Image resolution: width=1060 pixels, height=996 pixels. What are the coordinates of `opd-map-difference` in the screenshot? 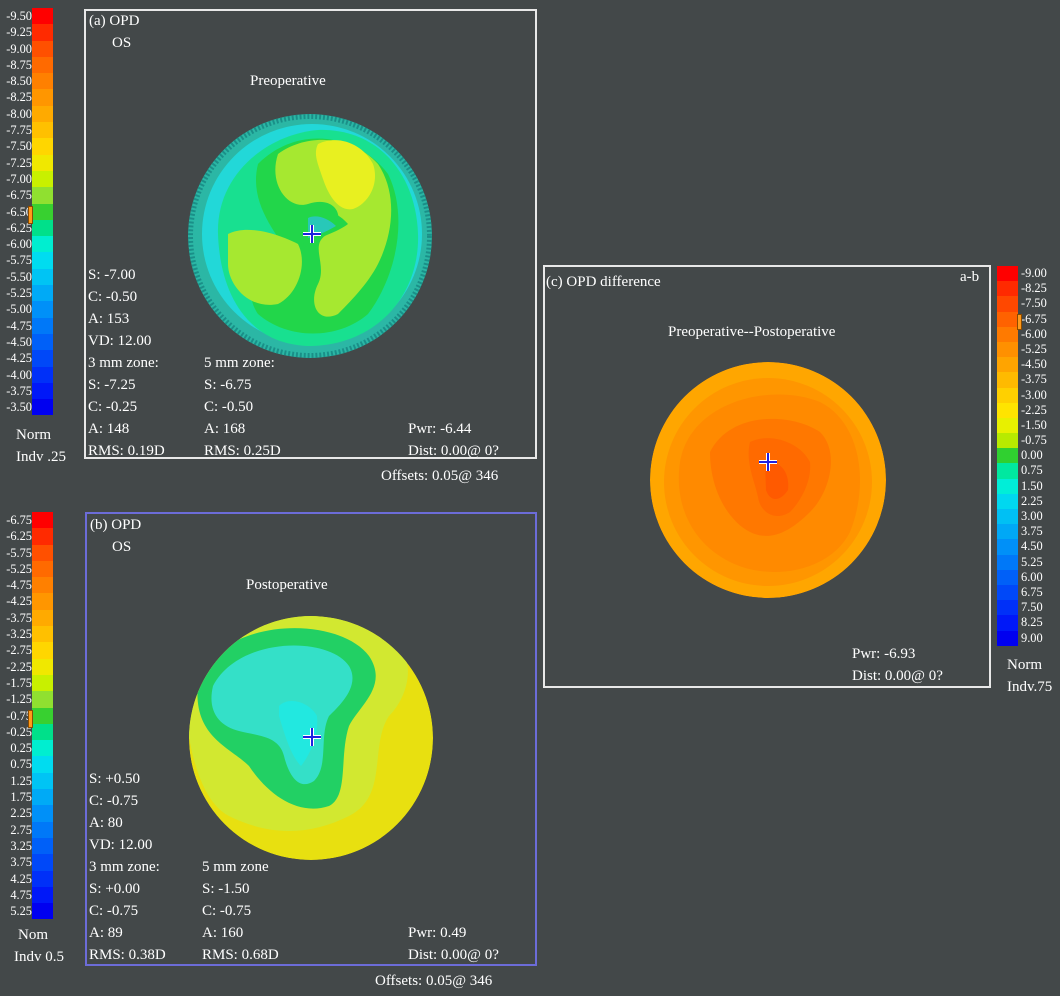 It's located at (768, 480).